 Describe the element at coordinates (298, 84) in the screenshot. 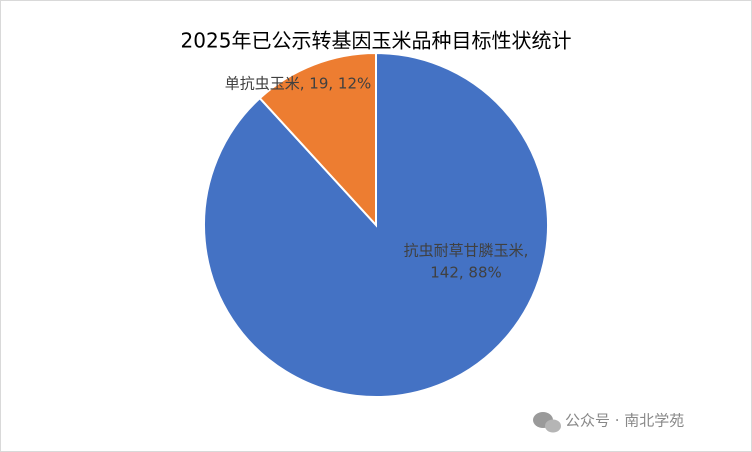

I see `data-label: 单抗虫玉米, 19, 12%` at that location.